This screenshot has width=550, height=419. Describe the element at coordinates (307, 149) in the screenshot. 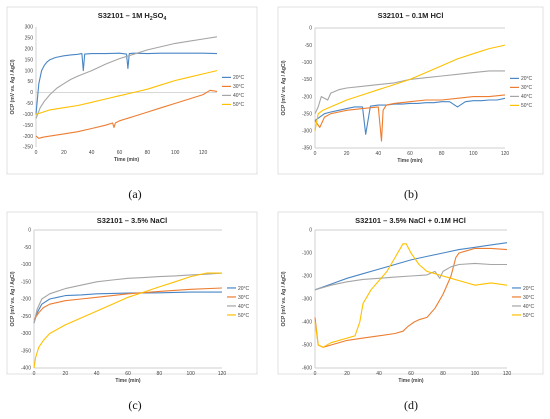

I see `y-tick-label: -350` at that location.